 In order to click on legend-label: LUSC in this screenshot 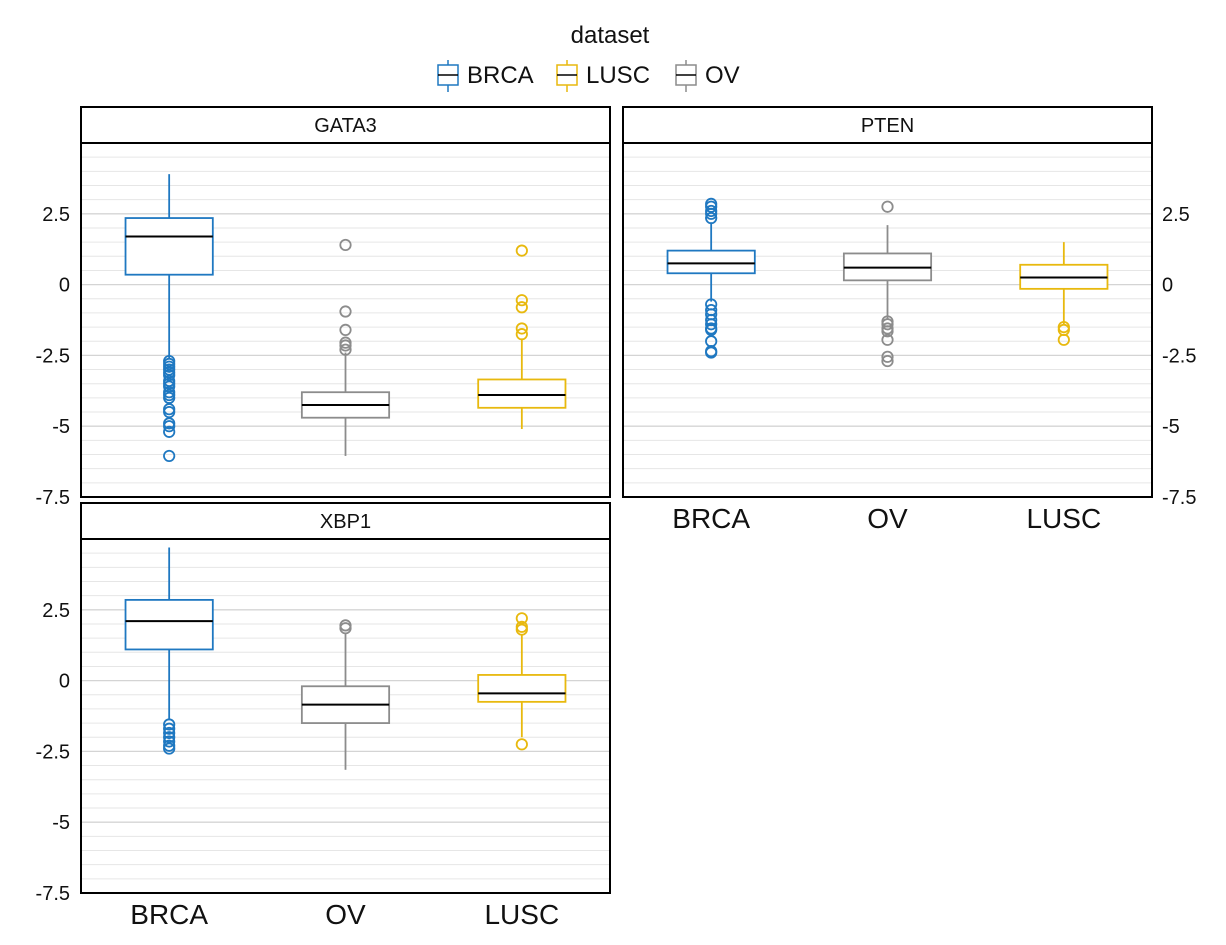, I will do `click(618, 75)`.